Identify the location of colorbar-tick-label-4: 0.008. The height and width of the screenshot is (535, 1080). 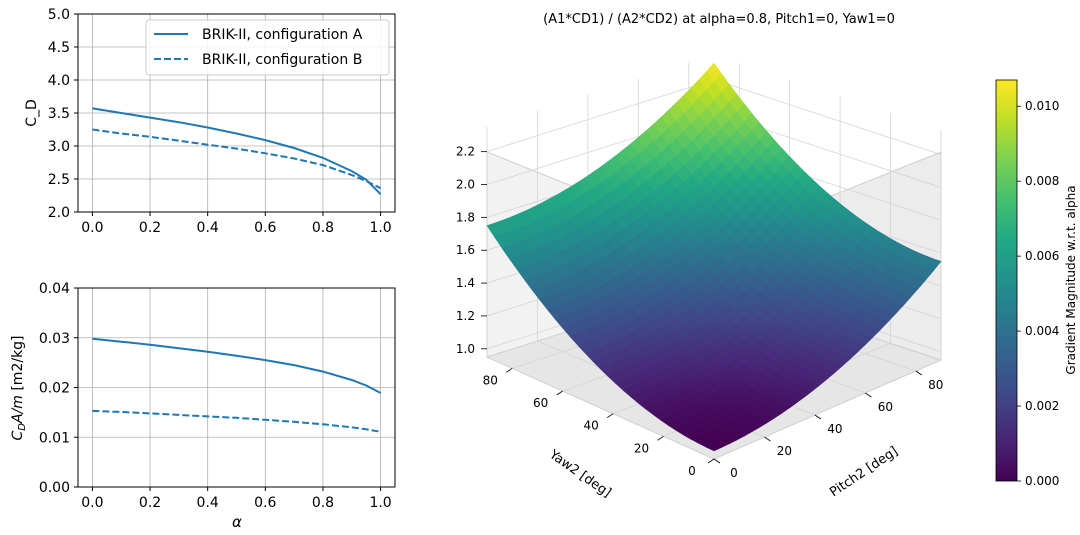
(1042, 181).